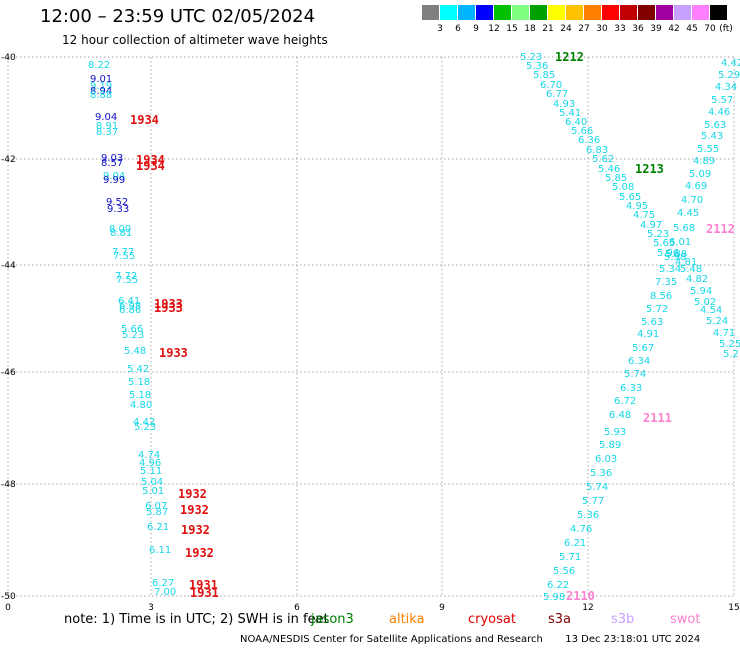 The image size is (740, 650). What do you see at coordinates (685, 619) in the screenshot?
I see `satellite-name: swot` at bounding box center [685, 619].